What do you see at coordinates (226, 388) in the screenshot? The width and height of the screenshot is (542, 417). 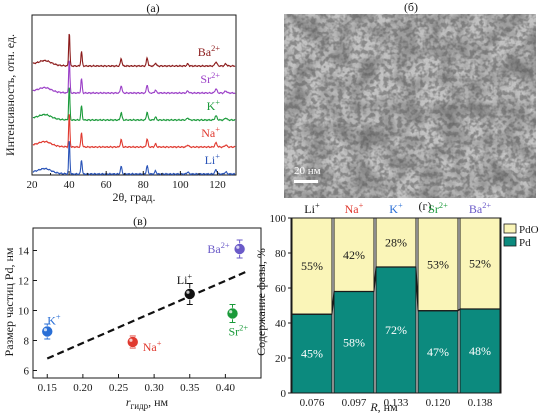 I see `scatter-x-tick-label: 0.40` at bounding box center [226, 388].